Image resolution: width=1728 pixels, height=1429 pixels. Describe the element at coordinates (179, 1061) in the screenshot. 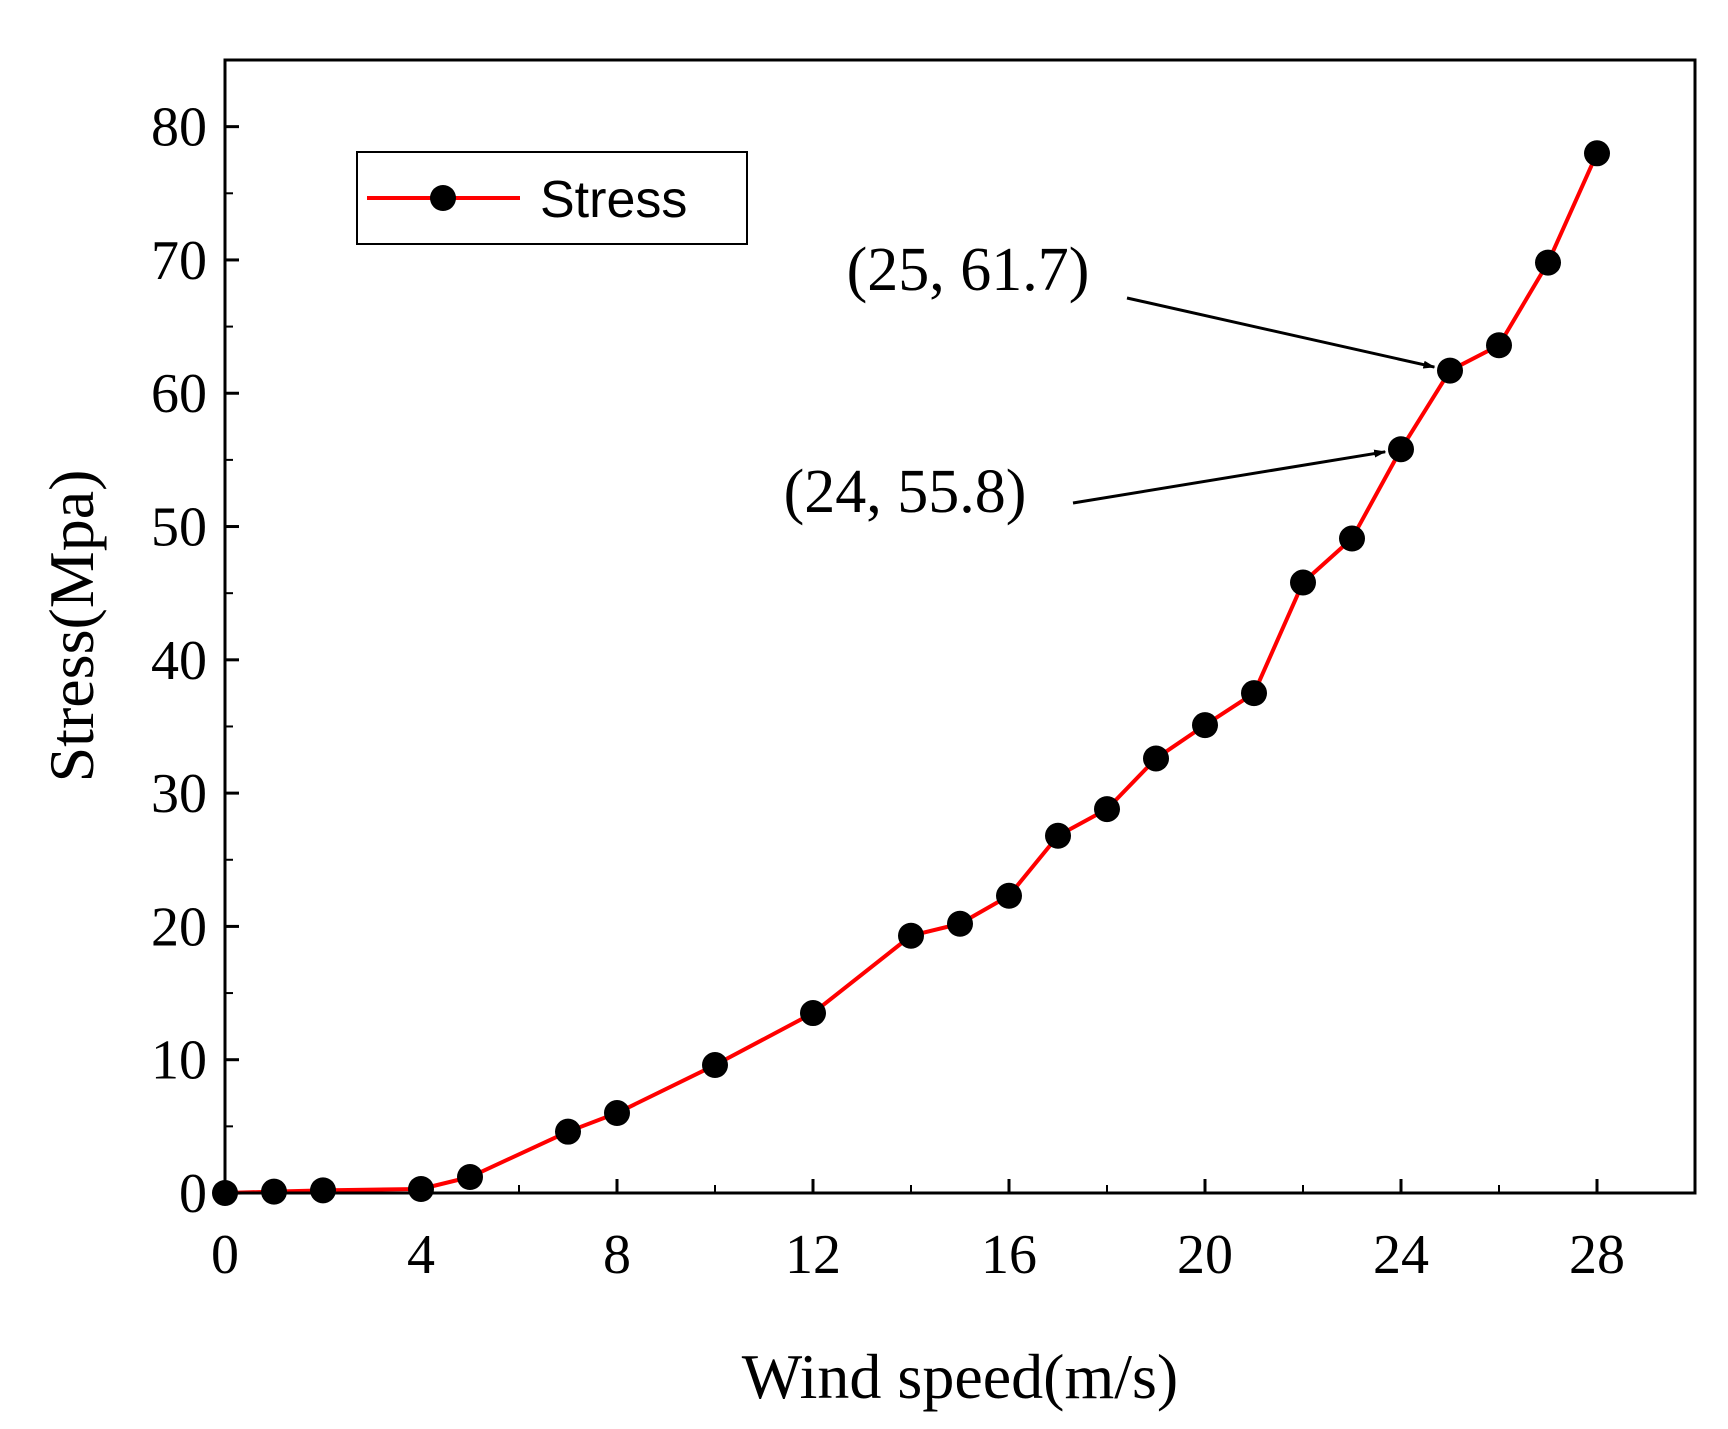

I see `y-tick-label-10: 10` at that location.